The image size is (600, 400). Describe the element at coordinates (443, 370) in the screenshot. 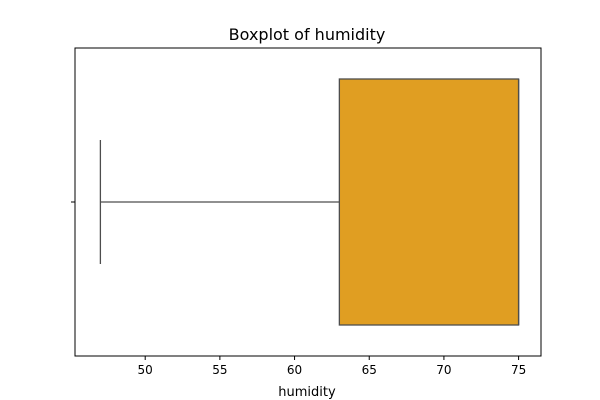

I see `x-tick-label: 70` at that location.